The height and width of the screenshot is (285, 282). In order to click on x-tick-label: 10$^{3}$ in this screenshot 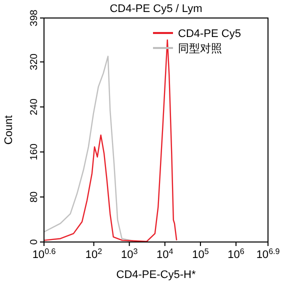, I will do `click(129, 253)`.